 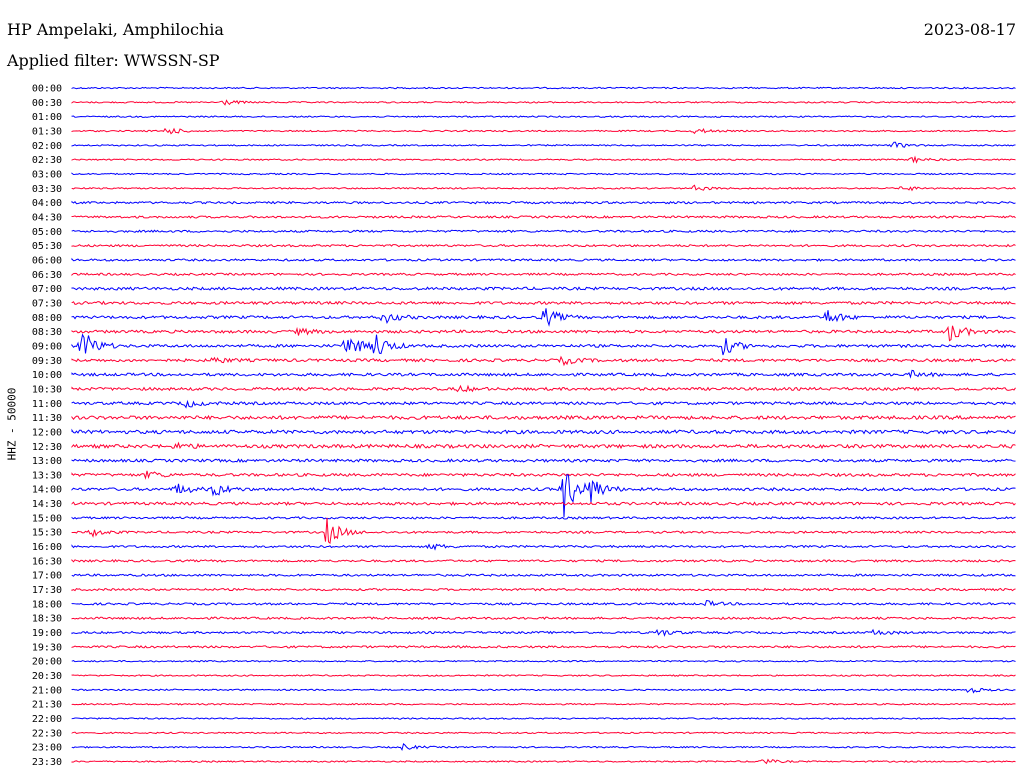 I want to click on time-tick-label: 18:00, so click(x=47, y=604).